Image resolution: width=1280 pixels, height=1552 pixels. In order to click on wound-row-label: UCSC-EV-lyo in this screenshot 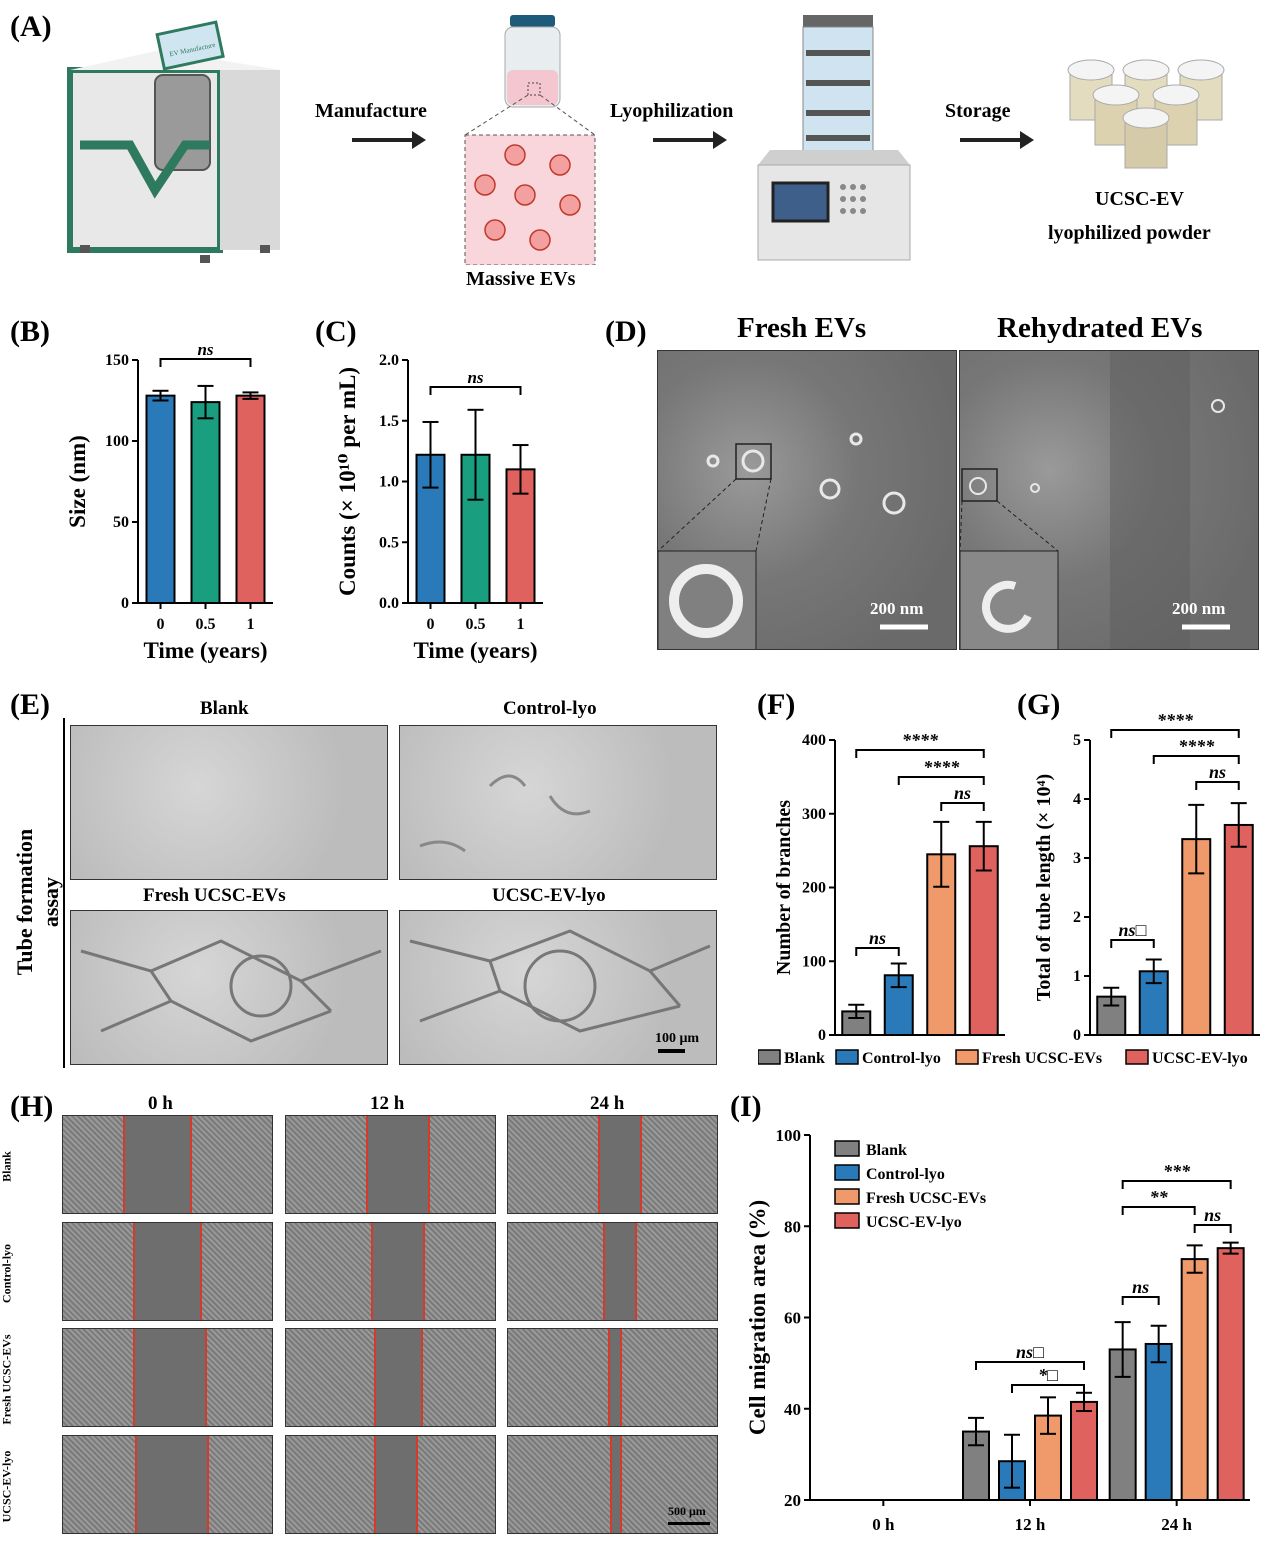, I will do `click(7, 1486)`.